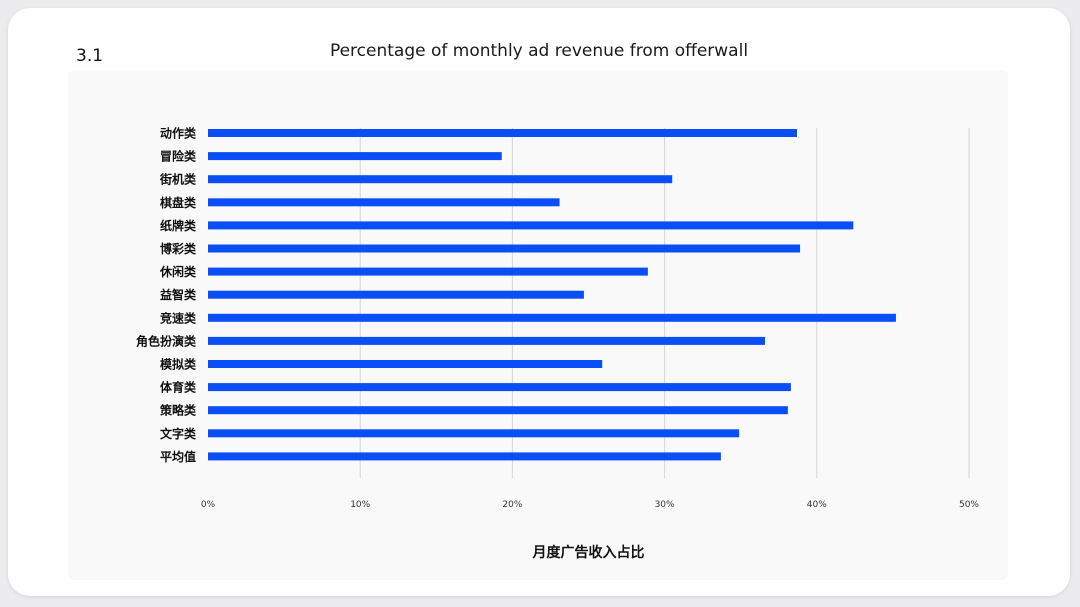 Image resolution: width=1080 pixels, height=607 pixels. Describe the element at coordinates (178, 225) in the screenshot. I see `category-label: 纸牌类` at that location.